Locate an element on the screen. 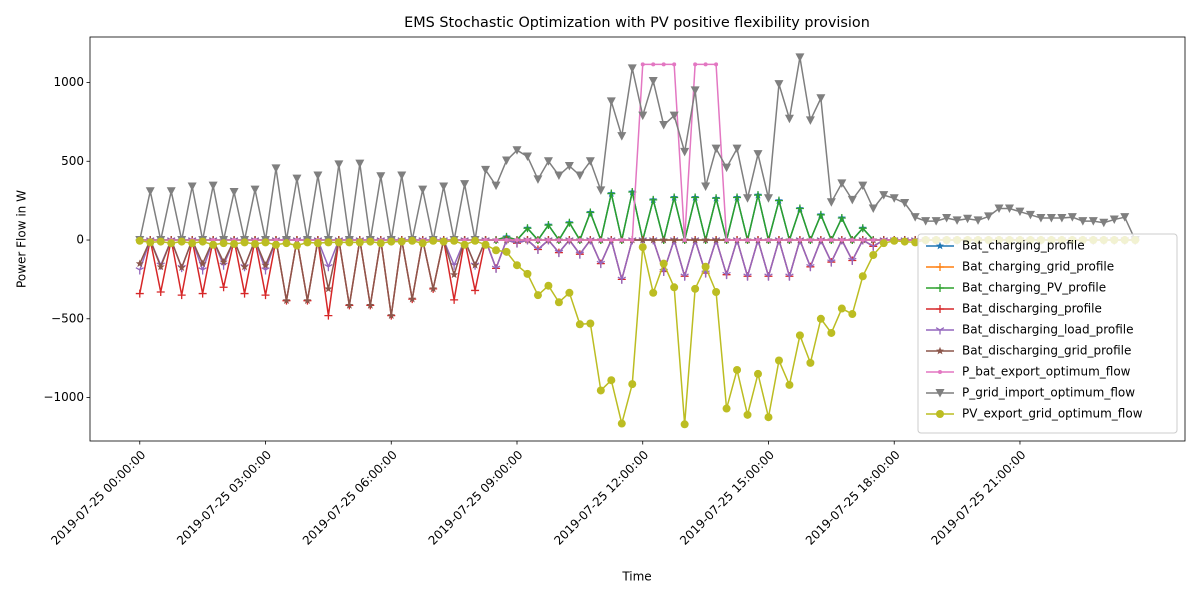  legend-label: Bat_charging_PV_profile is located at coordinates (1034, 288).